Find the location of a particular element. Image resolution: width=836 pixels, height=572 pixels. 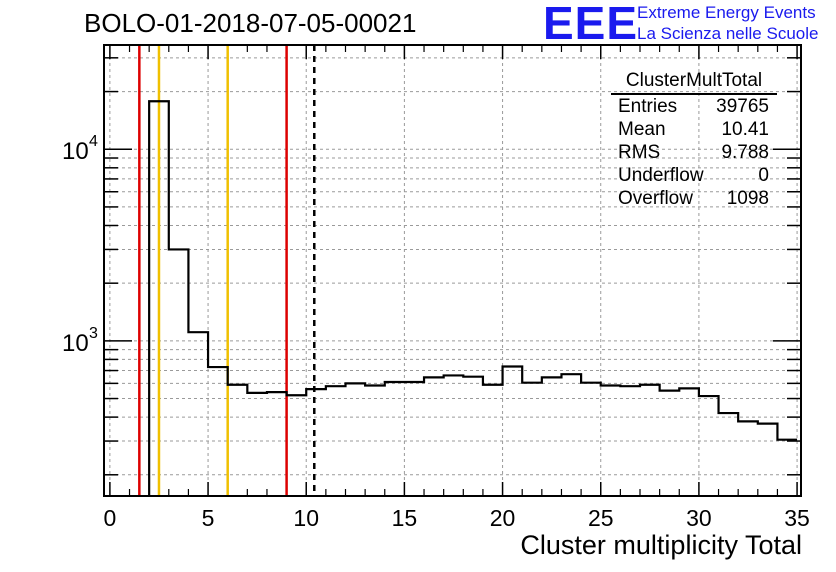

x-tick-label: 35 is located at coordinates (797, 518).